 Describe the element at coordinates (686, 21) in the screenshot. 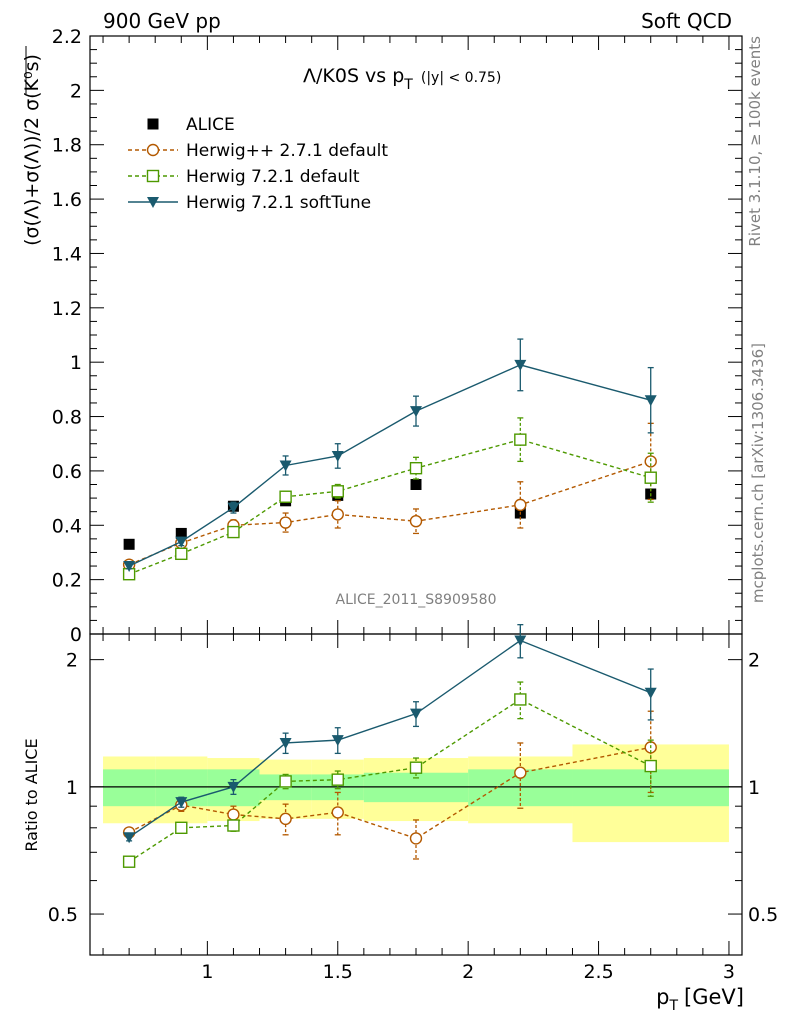

I see `header-right: Soft QCD` at that location.